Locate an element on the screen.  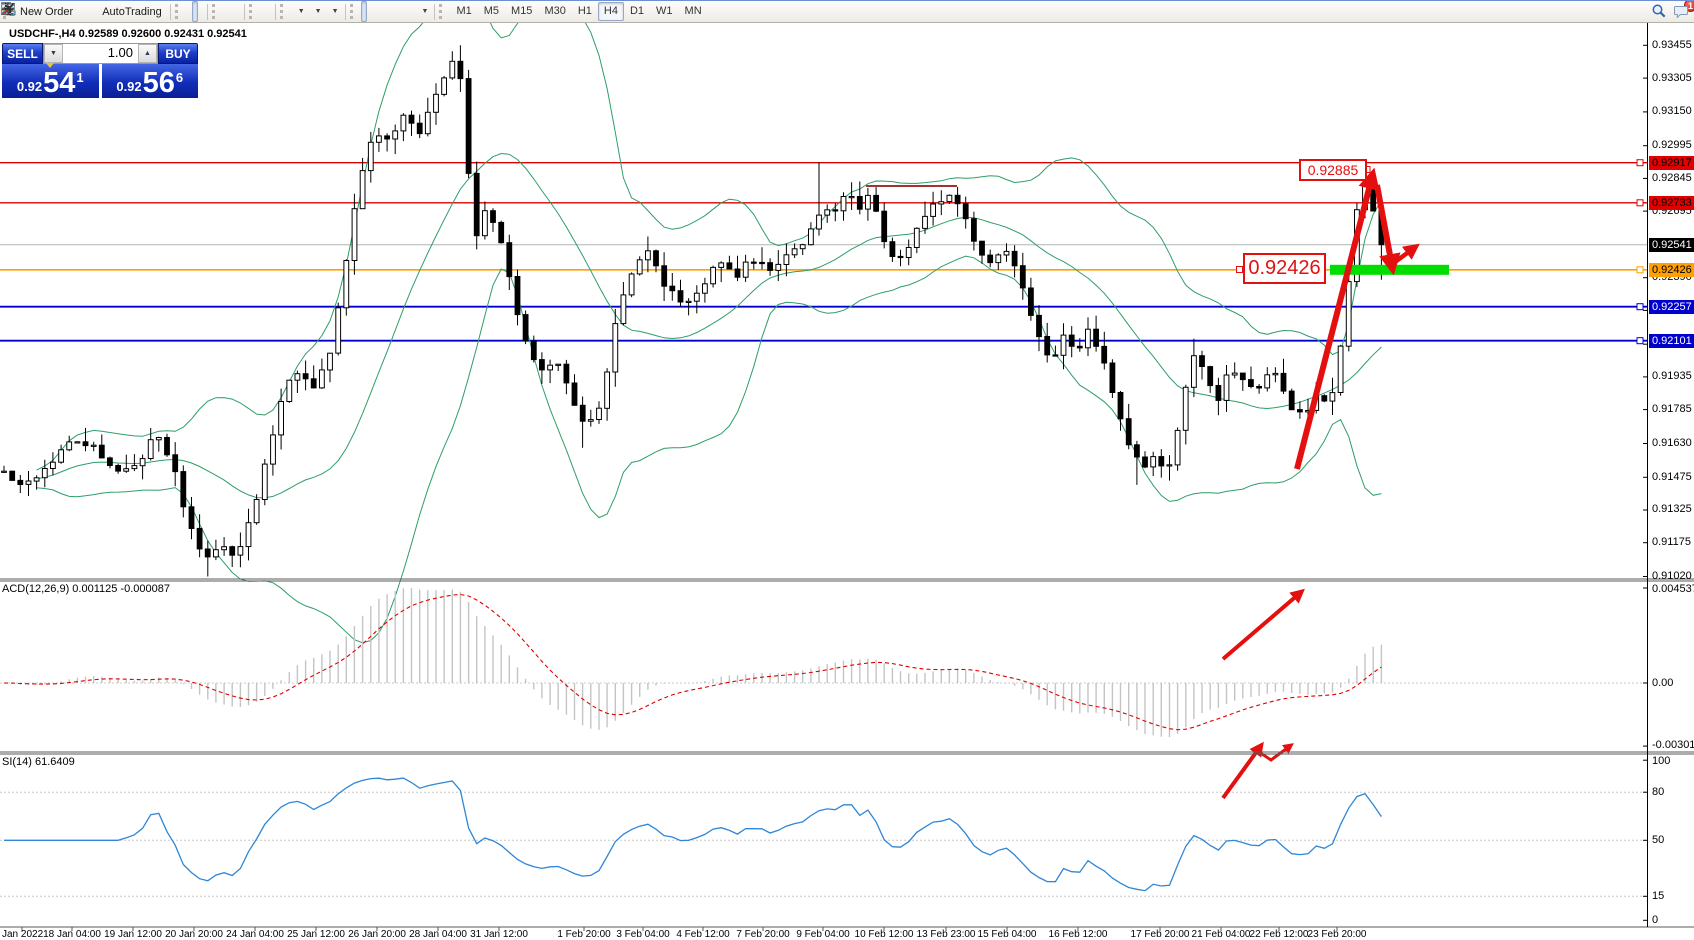
buy-price-sup: 6 is located at coordinates (179, 77).